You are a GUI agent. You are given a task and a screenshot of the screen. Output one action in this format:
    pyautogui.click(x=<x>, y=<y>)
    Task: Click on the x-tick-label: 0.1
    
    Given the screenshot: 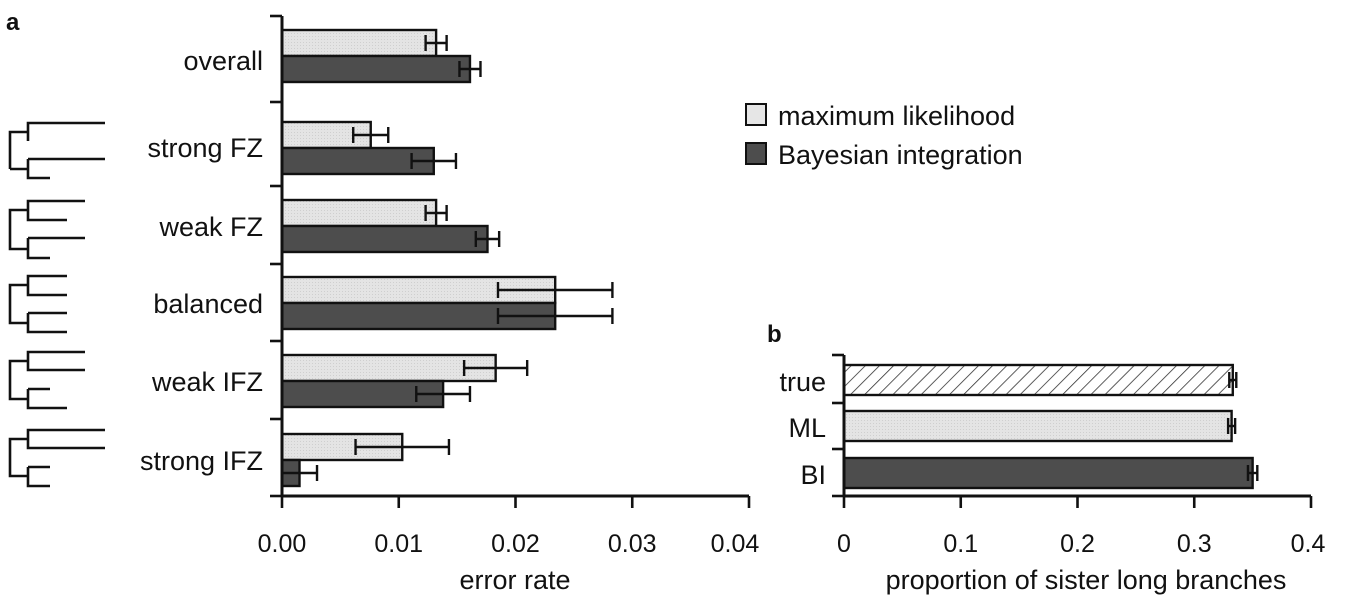 What is the action you would take?
    pyautogui.click(x=960, y=544)
    